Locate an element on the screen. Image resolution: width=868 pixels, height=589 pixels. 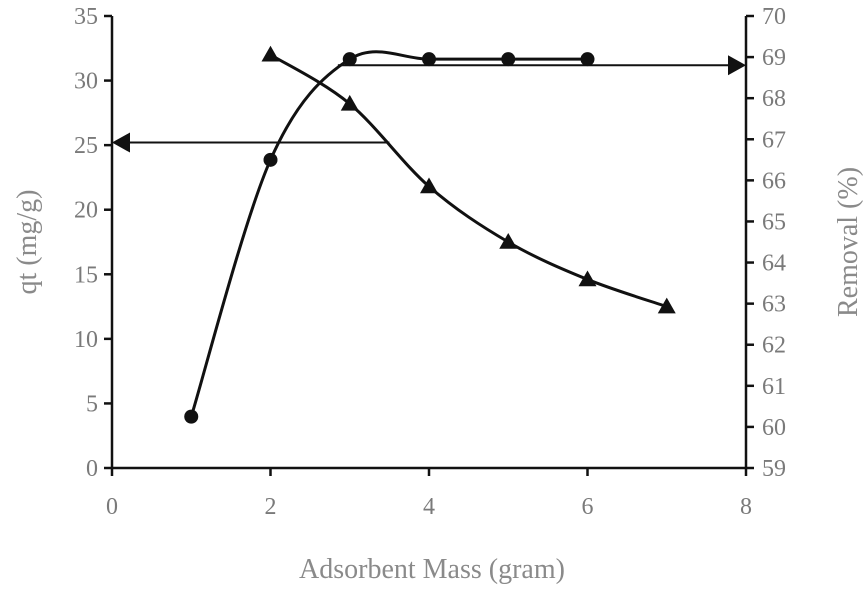
y-right-axis-title: Removal (%) is located at coordinates (848, 242).